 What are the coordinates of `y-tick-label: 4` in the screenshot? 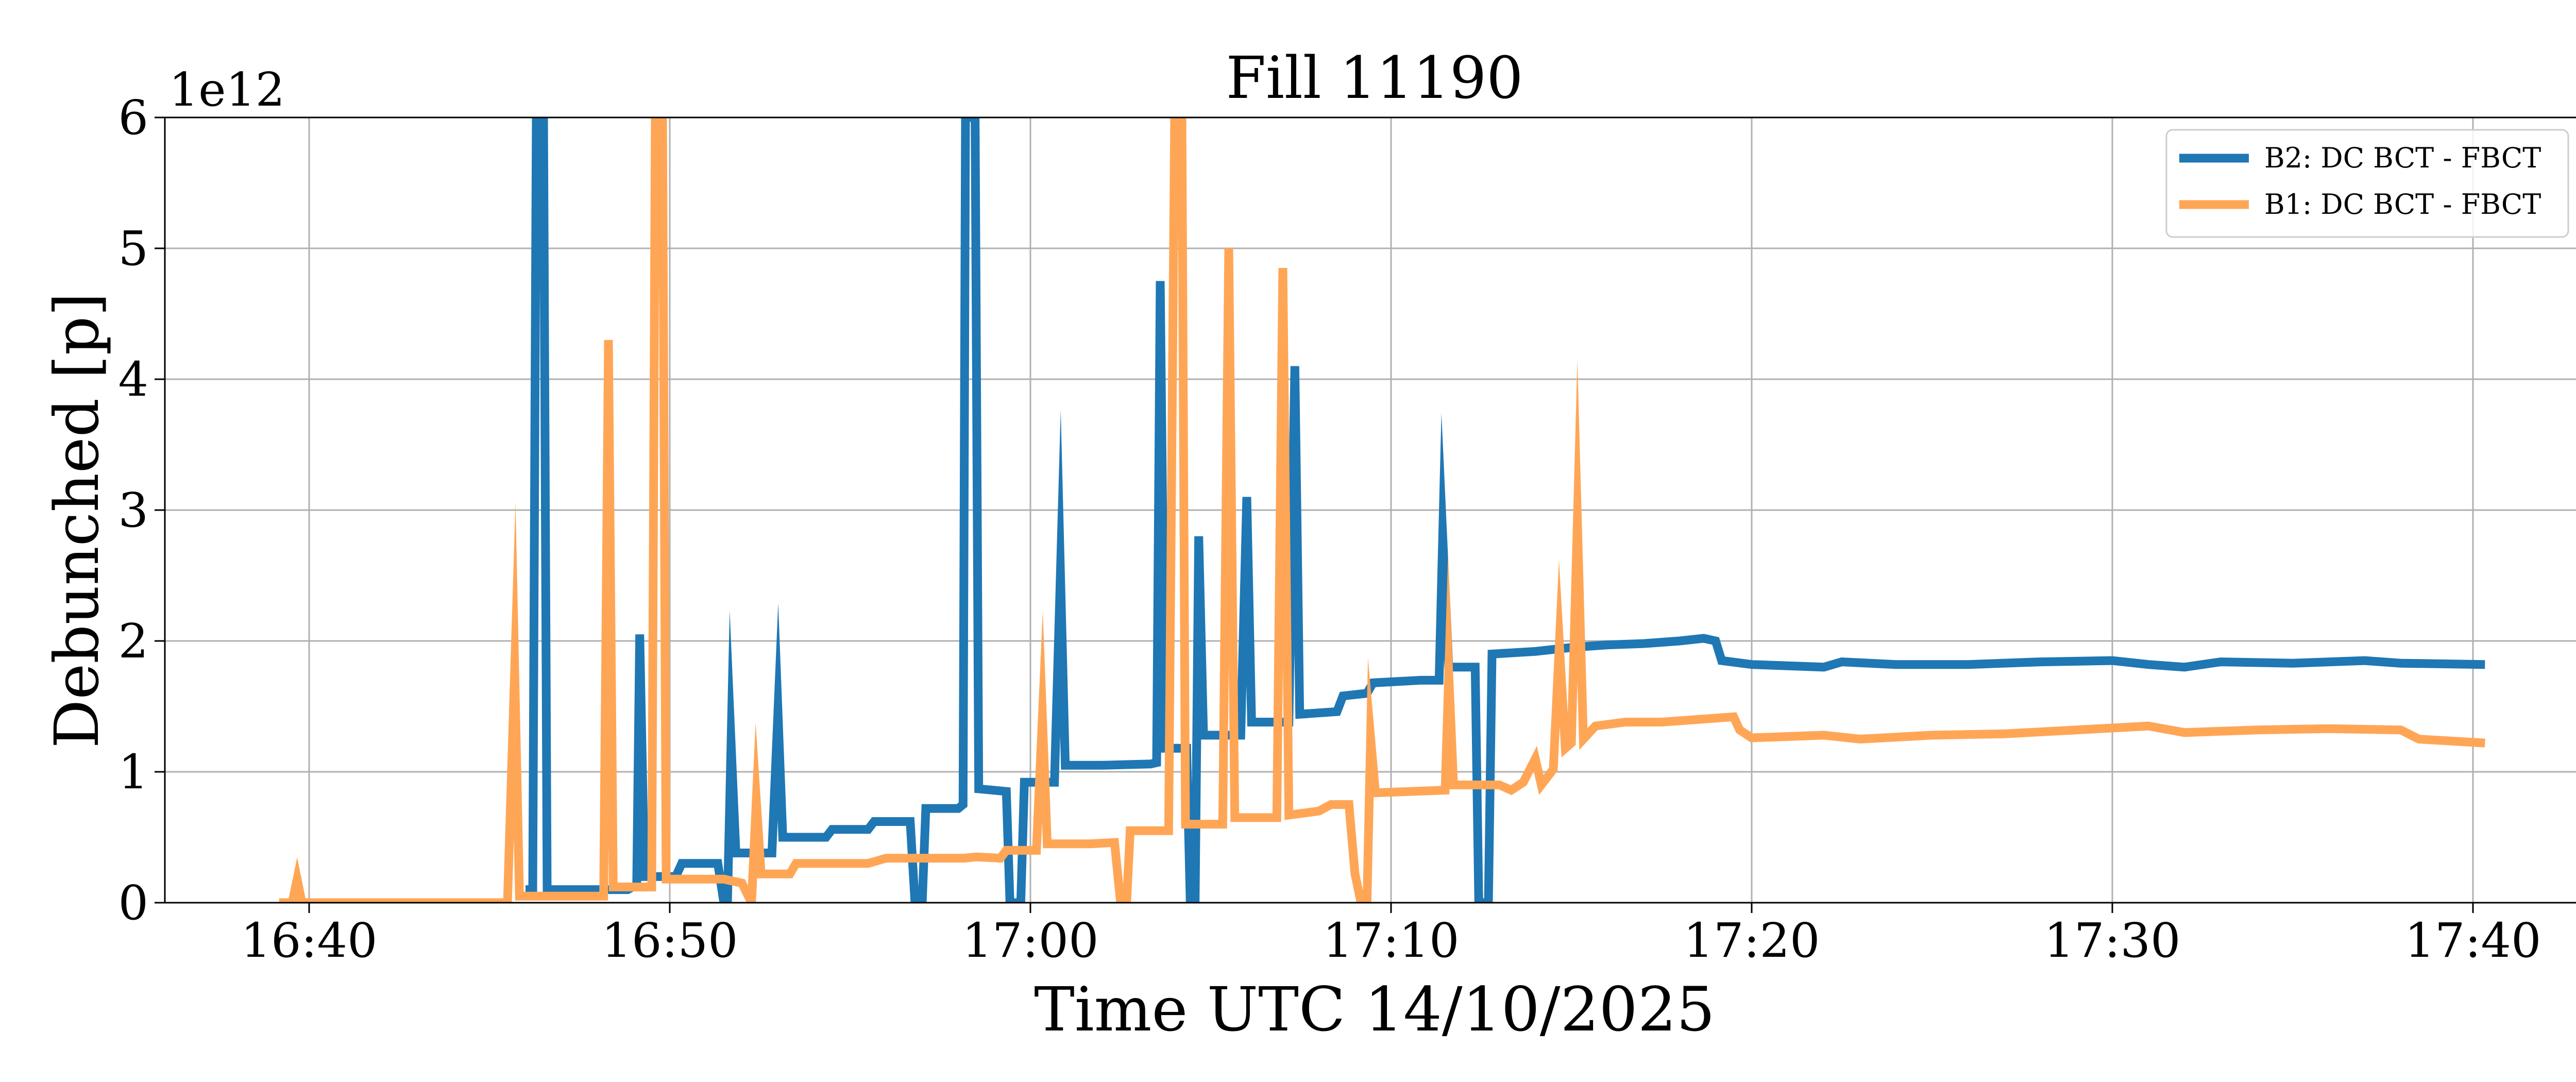 It's located at (133, 379).